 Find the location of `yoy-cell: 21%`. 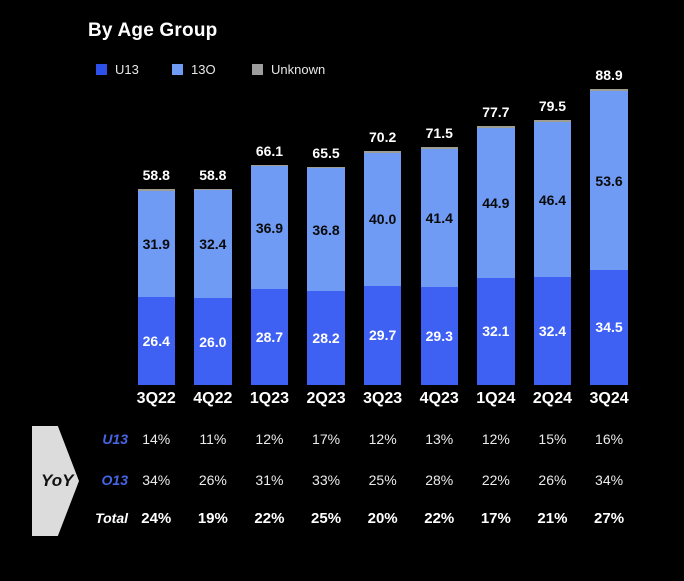

yoy-cell: 21% is located at coordinates (552, 518).